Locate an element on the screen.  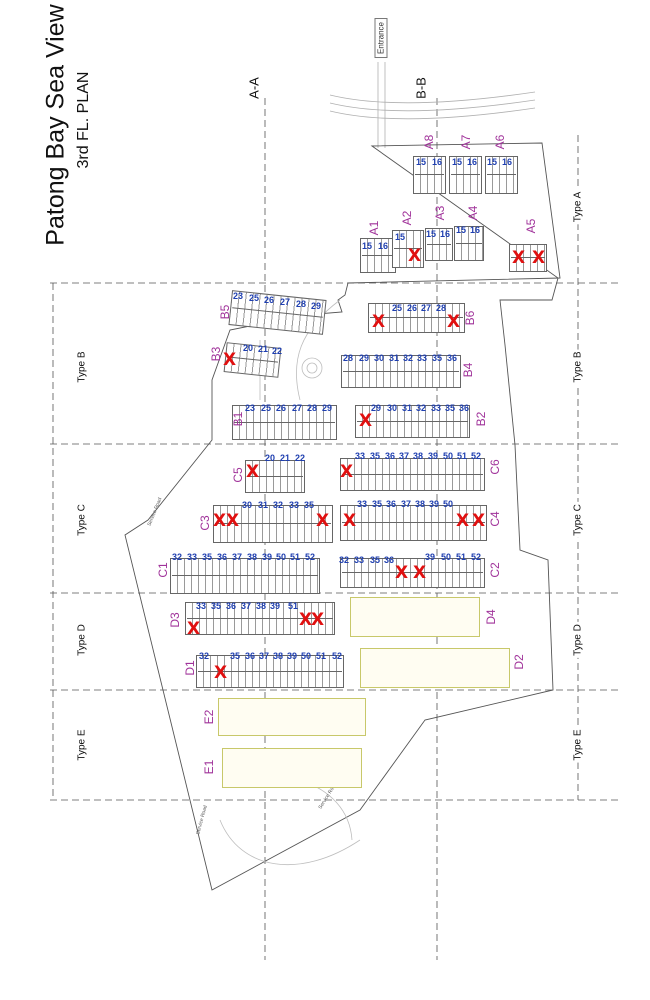
type-label-e-left: Type E is located at coordinates (82, 745).